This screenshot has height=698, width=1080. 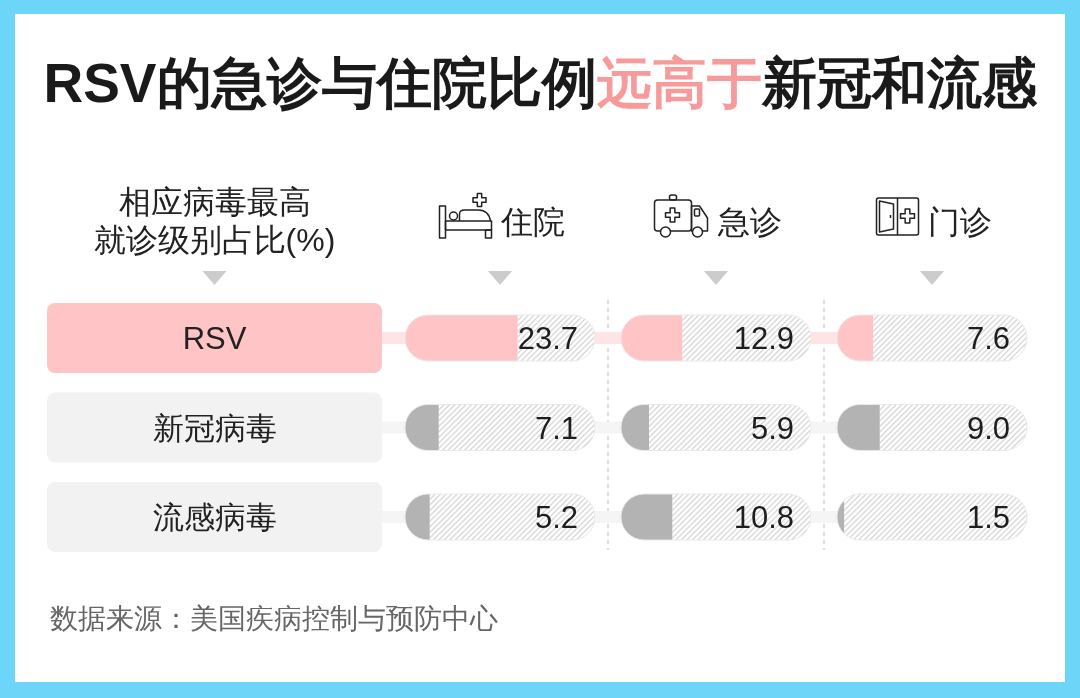 What do you see at coordinates (214, 517) in the screenshot?
I see `y-tick-label: 流感病毒` at bounding box center [214, 517].